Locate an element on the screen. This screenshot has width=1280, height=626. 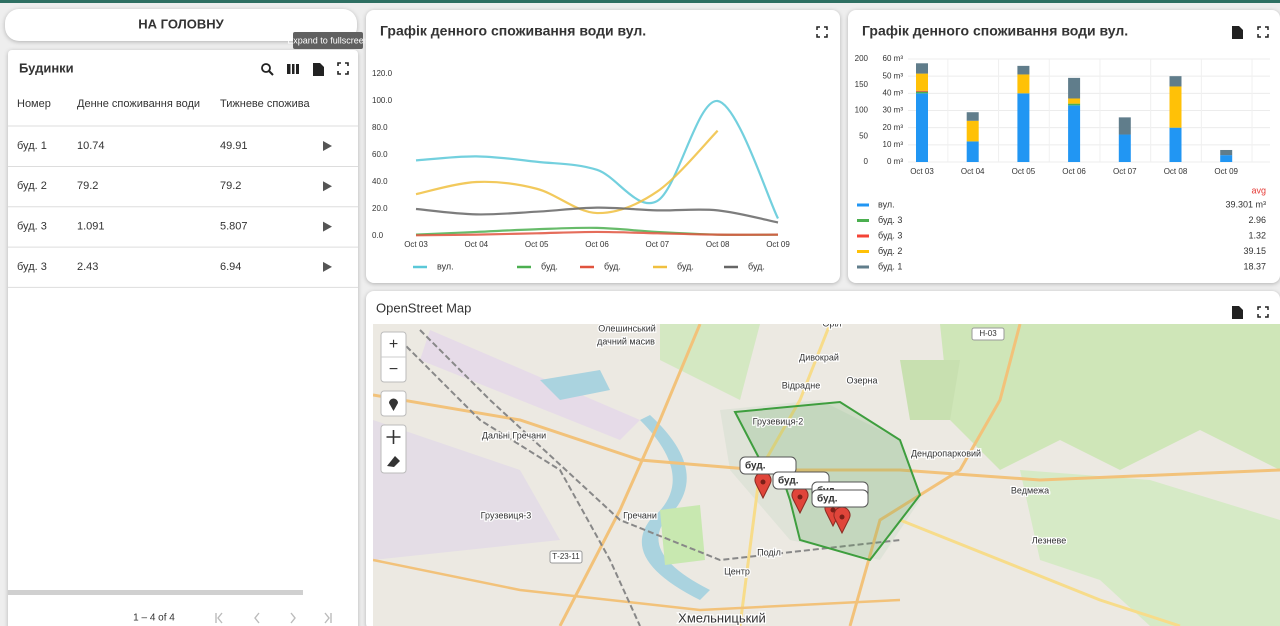
legend-label: буд. 3 is located at coordinates (890, 235).